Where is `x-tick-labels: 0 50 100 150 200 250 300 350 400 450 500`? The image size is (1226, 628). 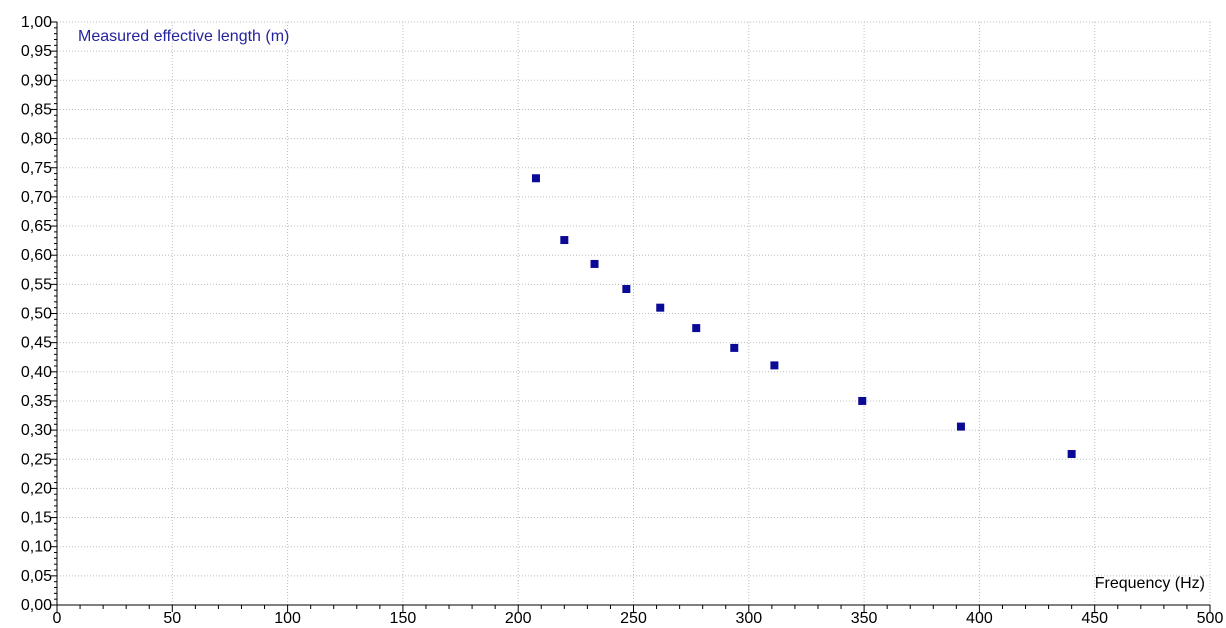 x-tick-labels: 0 50 100 150 200 250 300 350 400 450 500 is located at coordinates (638, 618).